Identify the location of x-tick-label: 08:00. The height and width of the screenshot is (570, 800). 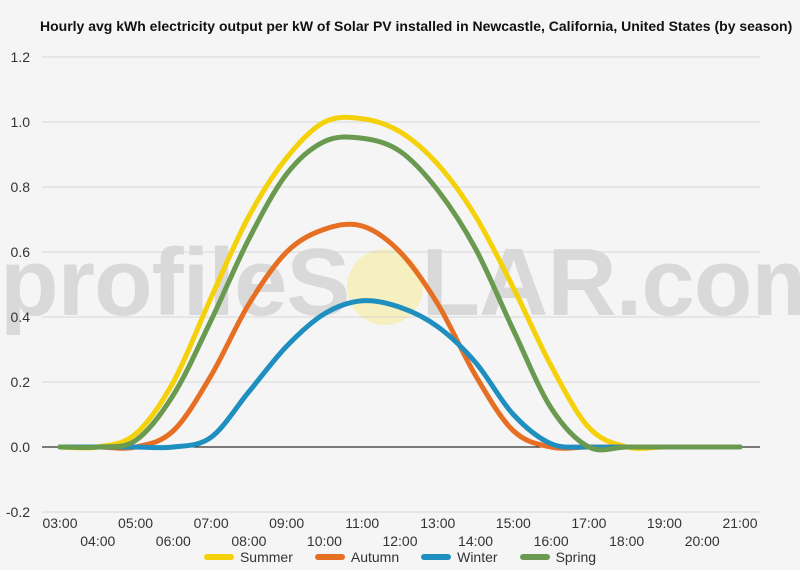
(248, 541).